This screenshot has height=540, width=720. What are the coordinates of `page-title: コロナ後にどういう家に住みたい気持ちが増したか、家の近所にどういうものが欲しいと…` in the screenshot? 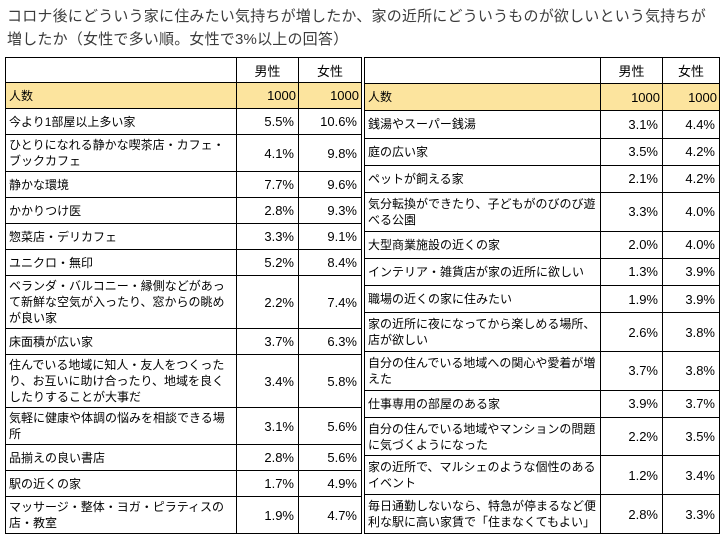 It's located at (356, 28).